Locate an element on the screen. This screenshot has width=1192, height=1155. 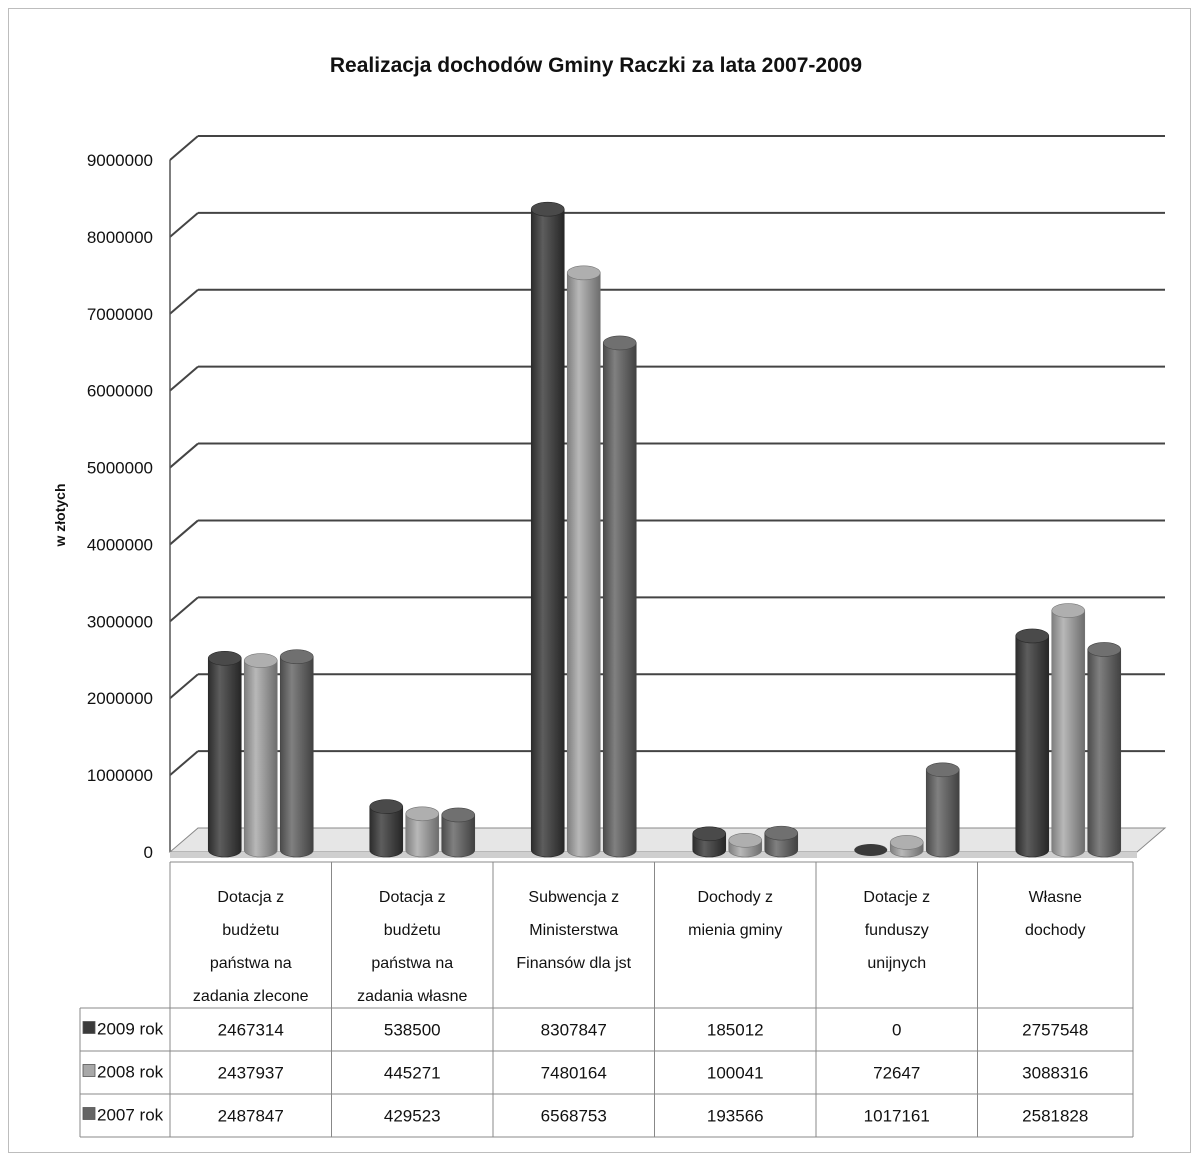
value-cell: 3088316 is located at coordinates (1055, 1073).